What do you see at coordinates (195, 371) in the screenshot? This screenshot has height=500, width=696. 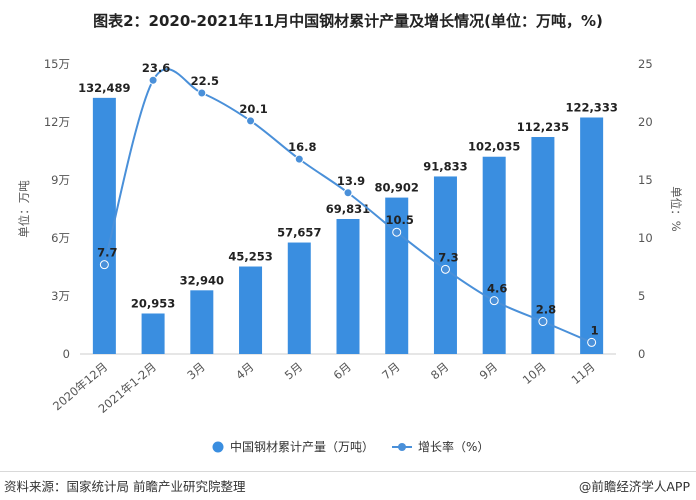 I see `x-tick-label: 3月` at bounding box center [195, 371].